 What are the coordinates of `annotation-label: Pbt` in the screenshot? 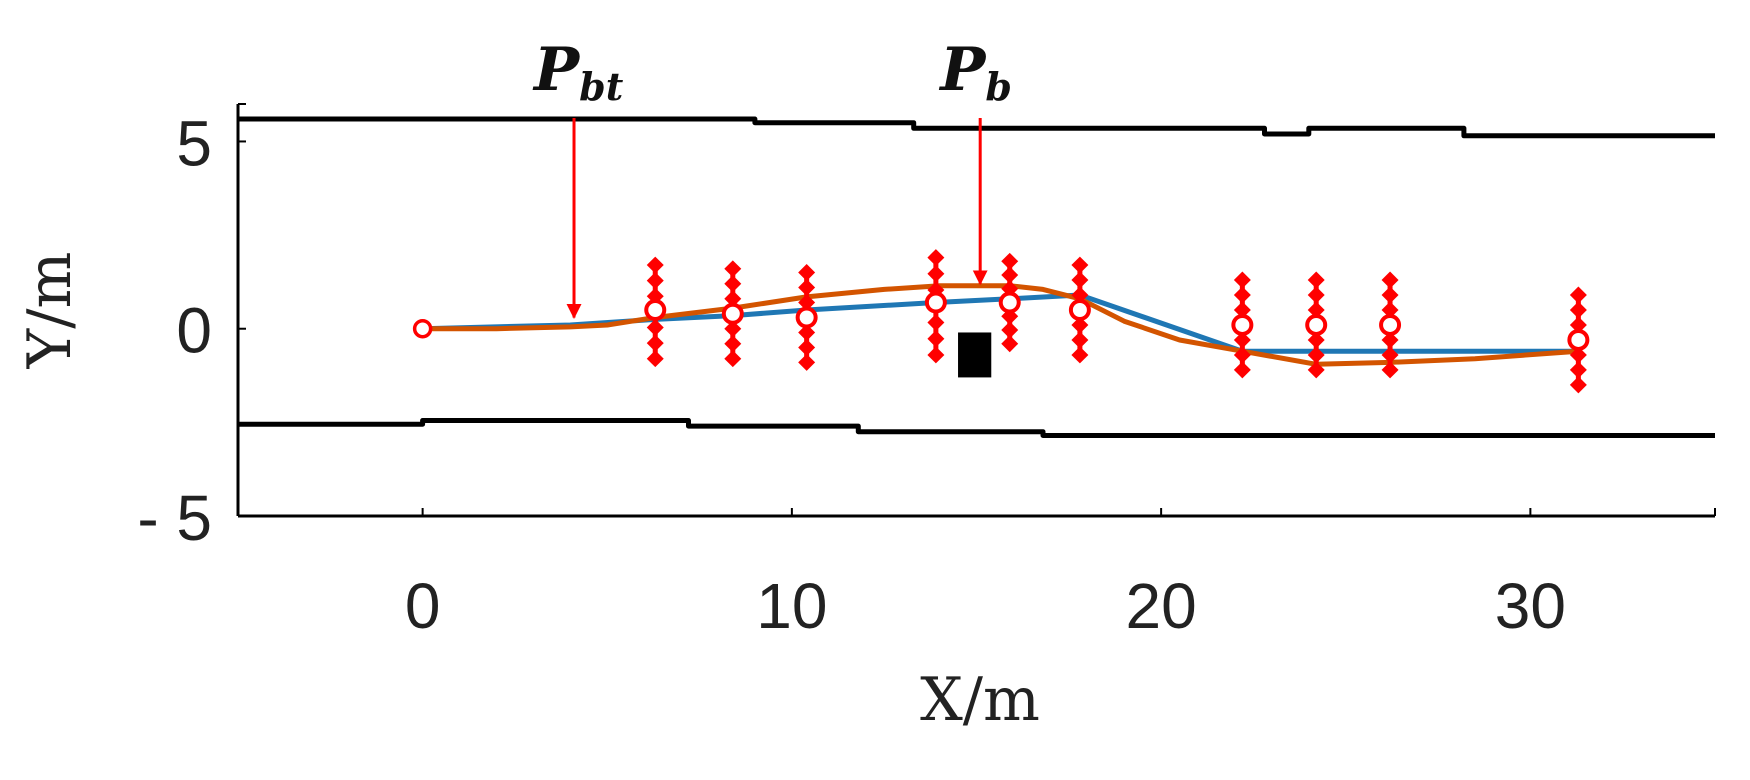 It's located at (578, 72).